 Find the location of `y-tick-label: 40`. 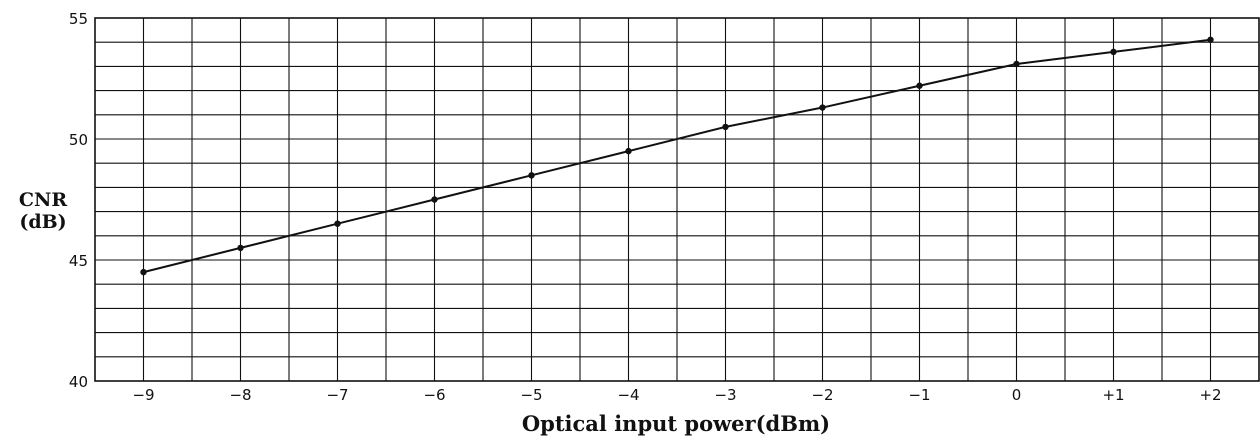

y-tick-label: 40 is located at coordinates (78, 382).